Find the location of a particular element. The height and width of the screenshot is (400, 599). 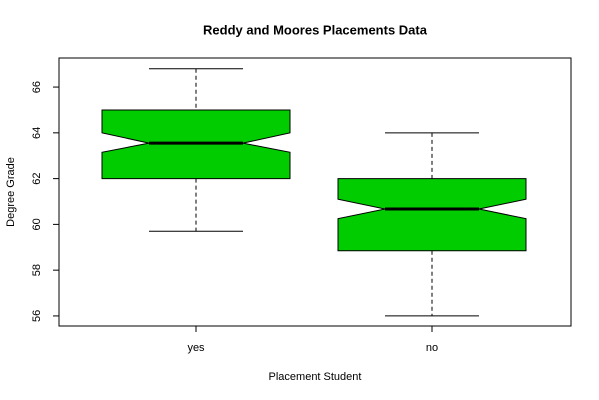

y-tick-label: 62 is located at coordinates (37, 178).